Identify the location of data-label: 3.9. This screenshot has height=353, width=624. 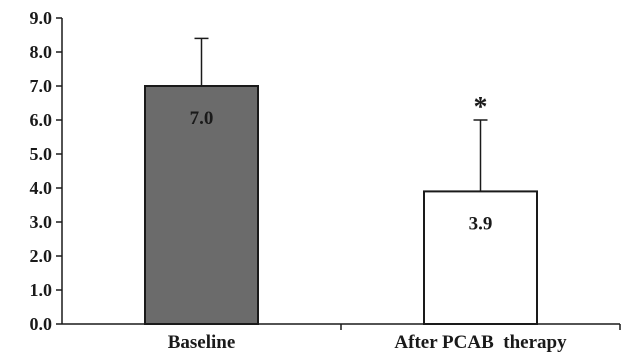
(481, 223).